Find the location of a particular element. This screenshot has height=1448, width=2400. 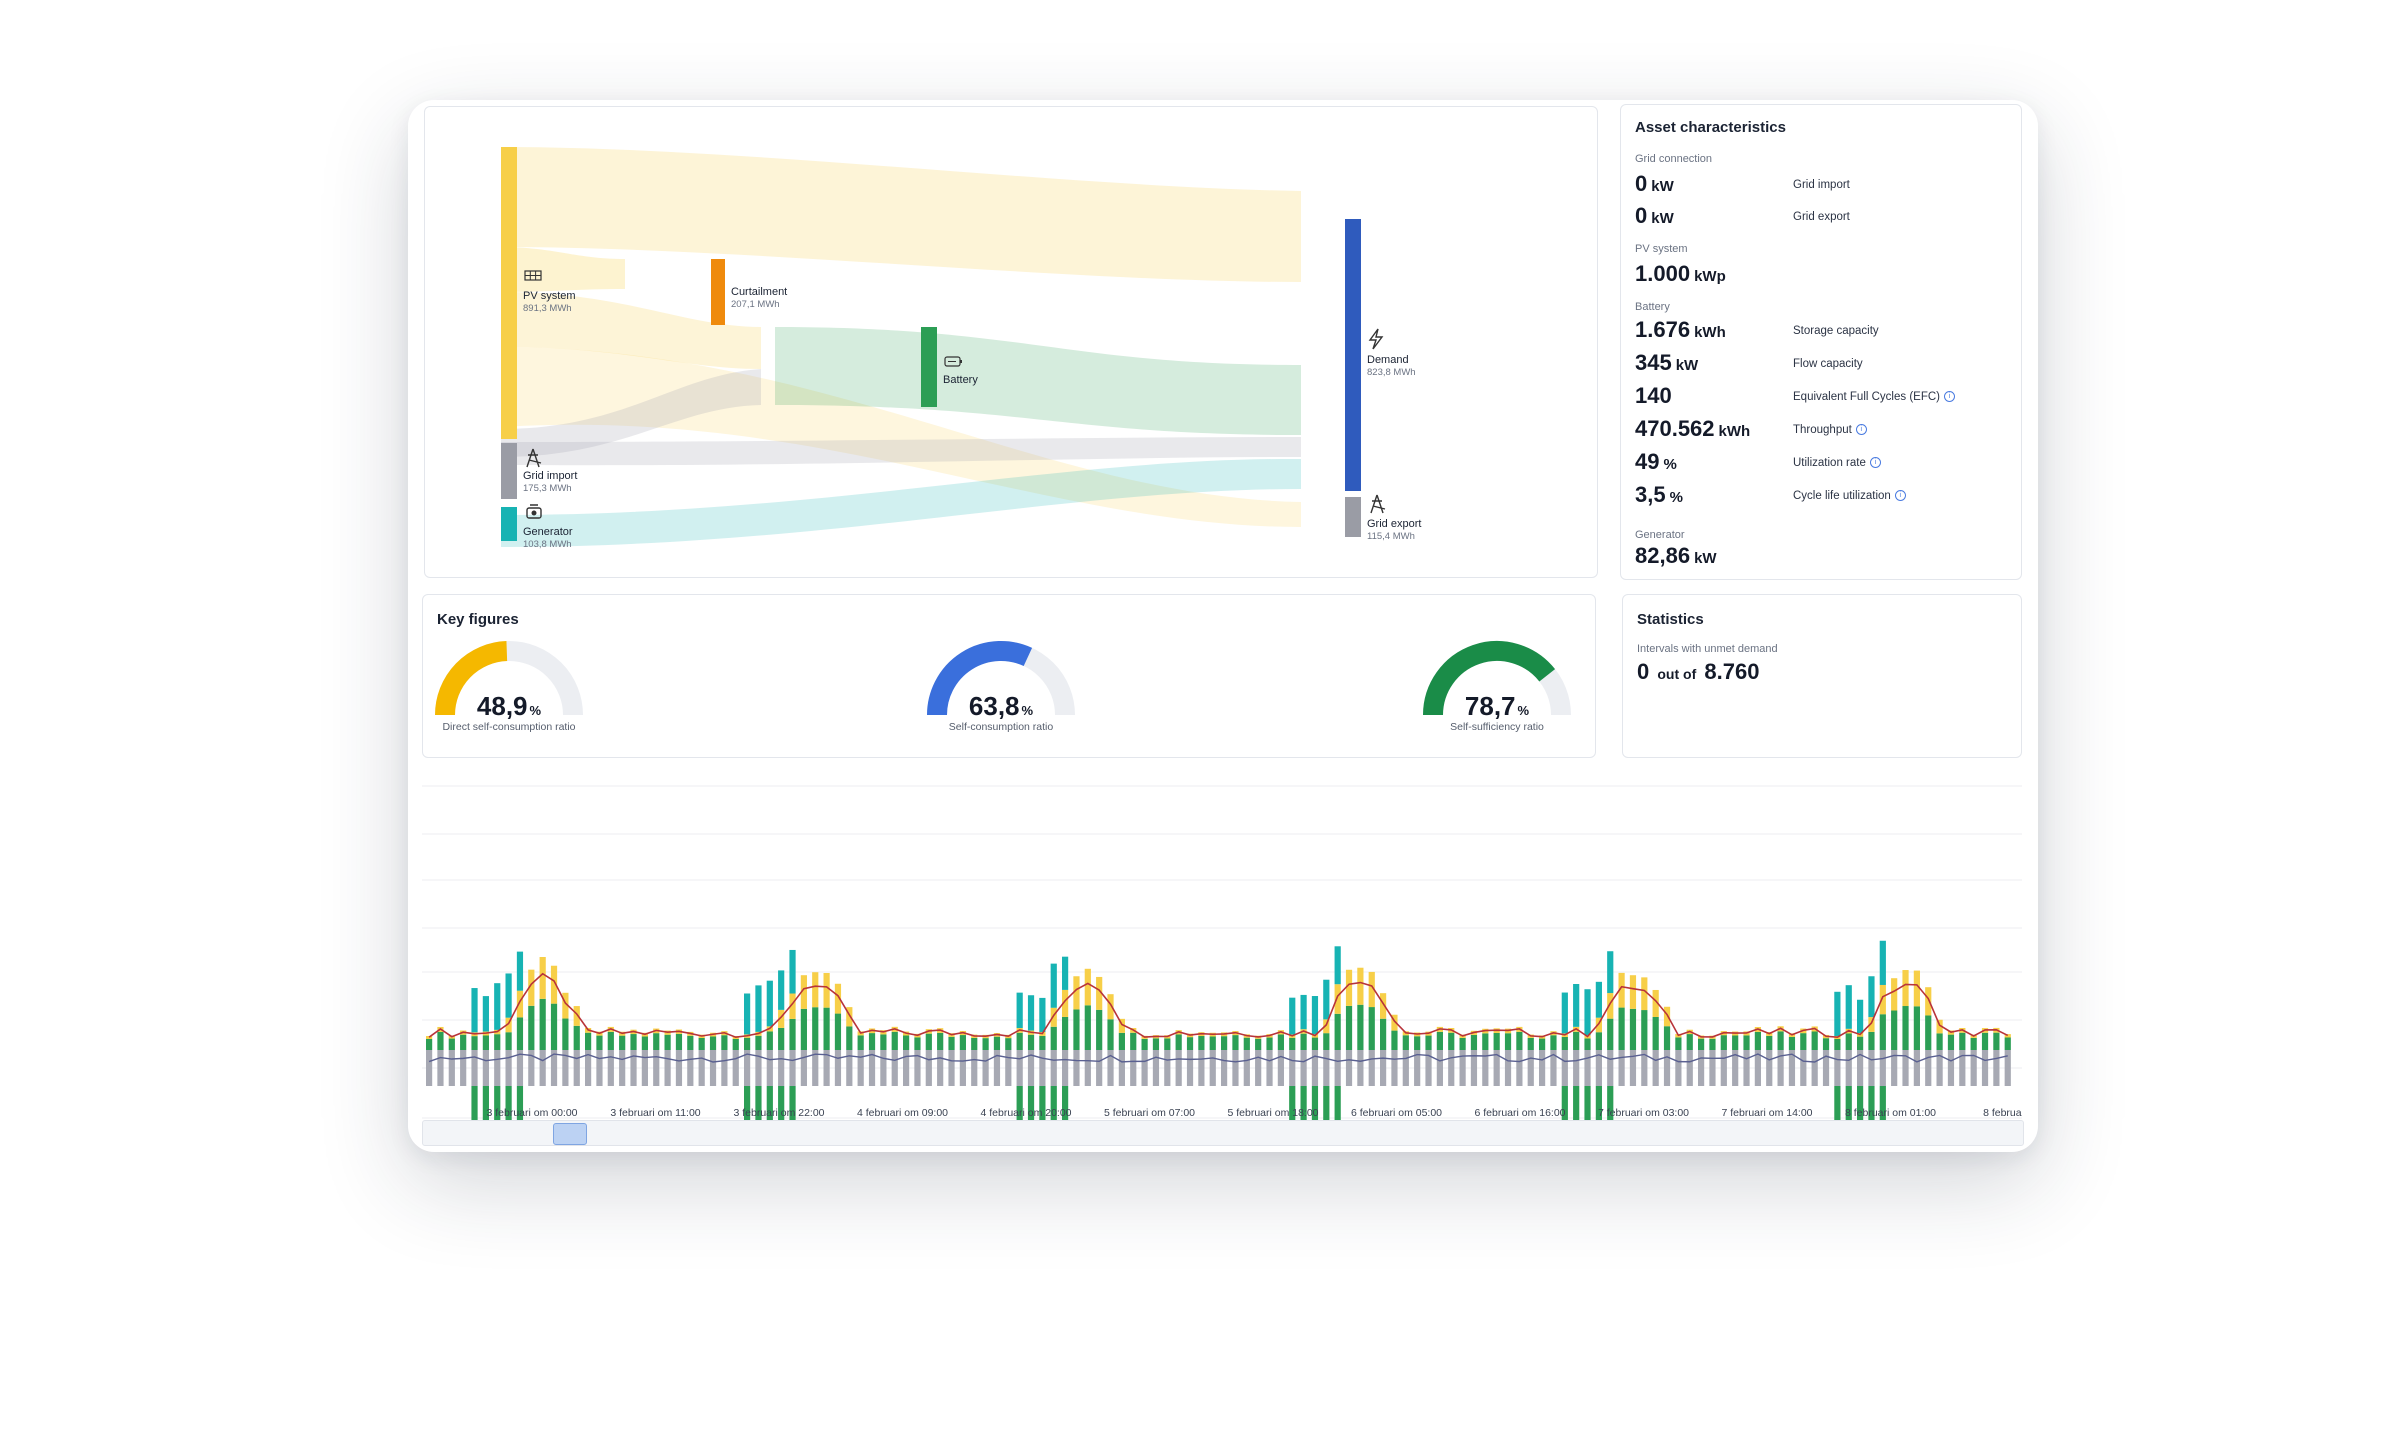

gauge-fill is located at coordinates (471, 678).